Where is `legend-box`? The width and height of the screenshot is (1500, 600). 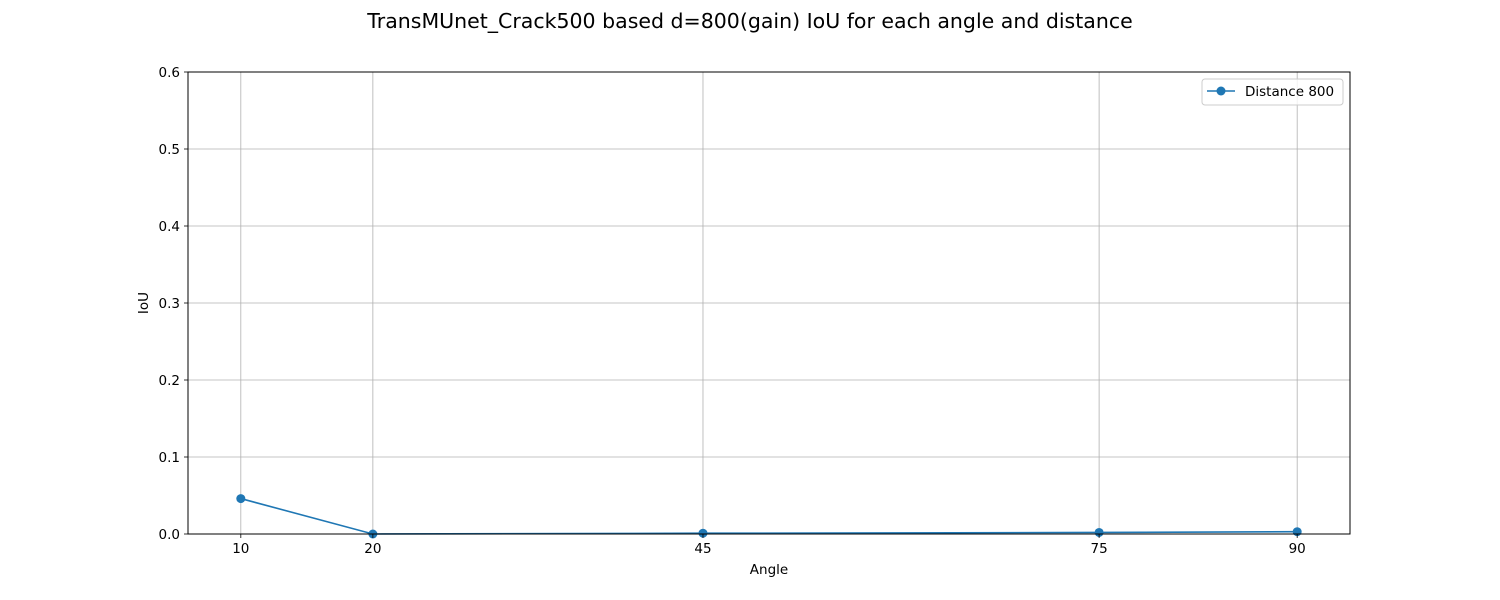 legend-box is located at coordinates (1272, 92).